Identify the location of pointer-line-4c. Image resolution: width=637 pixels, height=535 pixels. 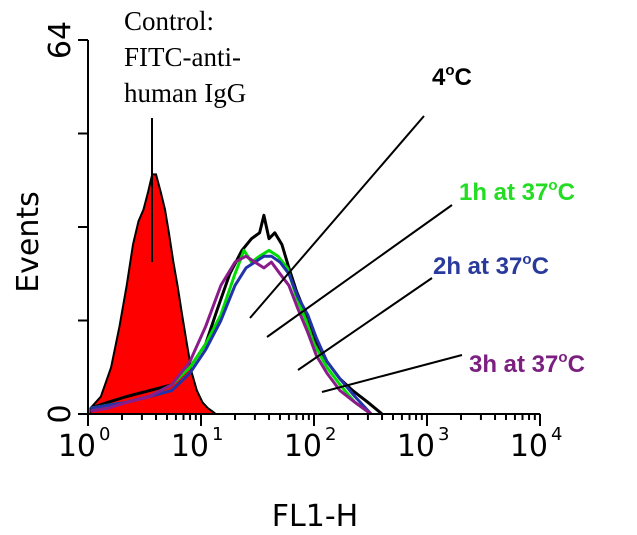
(337, 217).